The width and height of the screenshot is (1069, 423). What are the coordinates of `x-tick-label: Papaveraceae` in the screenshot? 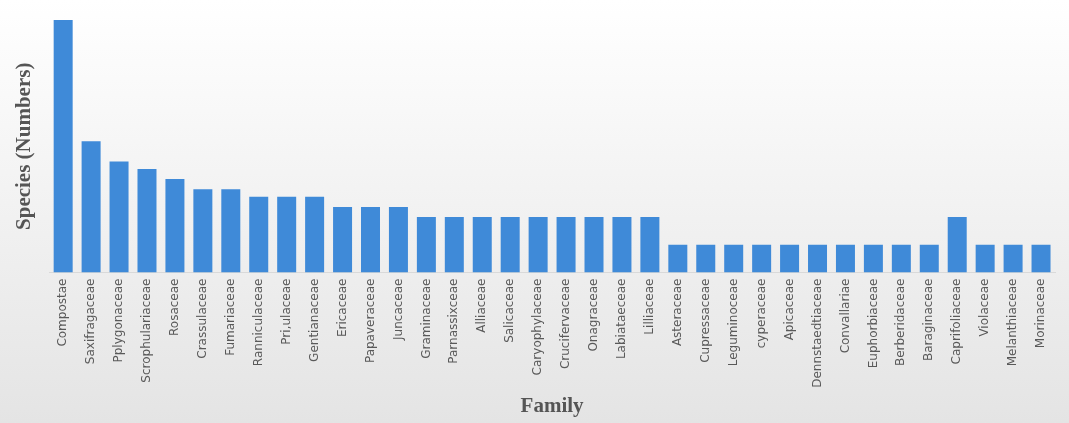 It's located at (369, 321).